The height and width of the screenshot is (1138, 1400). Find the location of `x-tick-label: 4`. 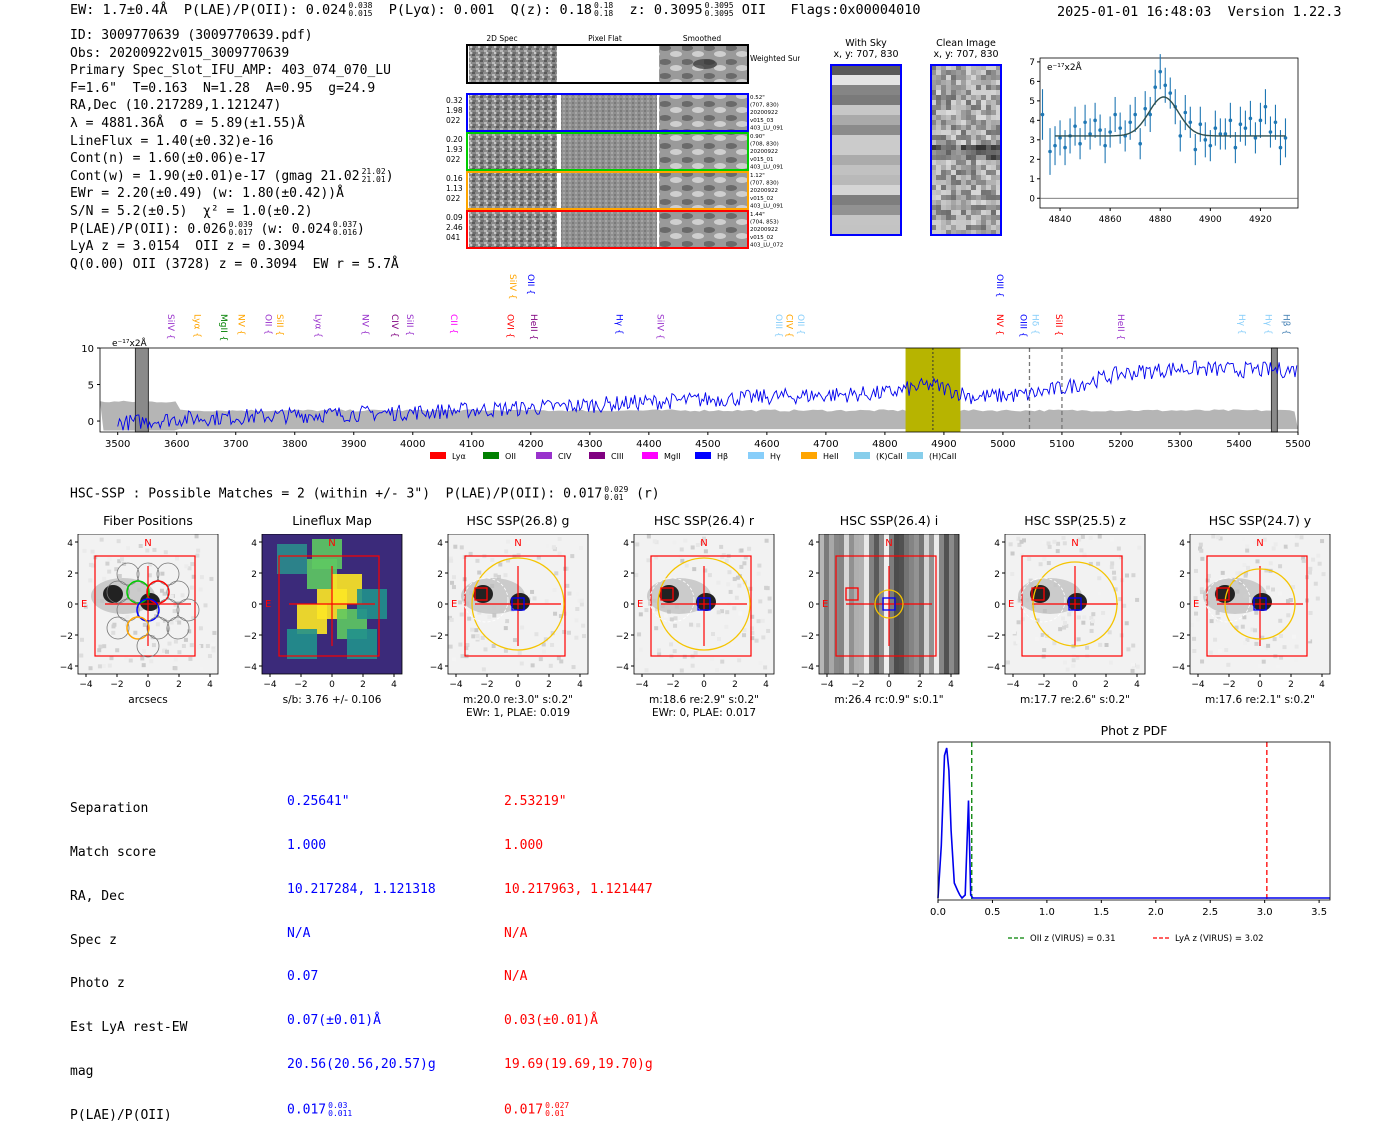

x-tick-label: 4 is located at coordinates (1322, 685).